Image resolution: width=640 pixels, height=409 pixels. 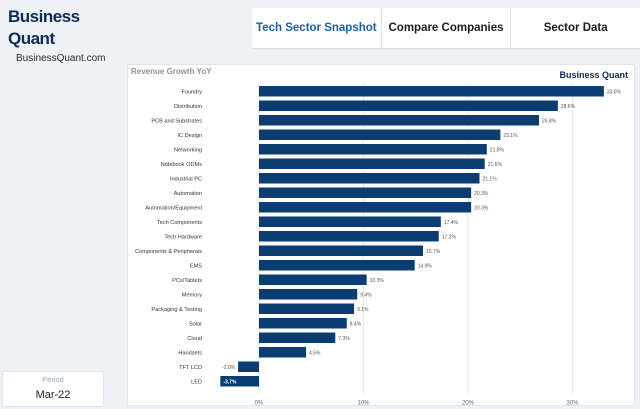 What do you see at coordinates (192, 295) in the screenshot?
I see `category-label: Memory` at bounding box center [192, 295].